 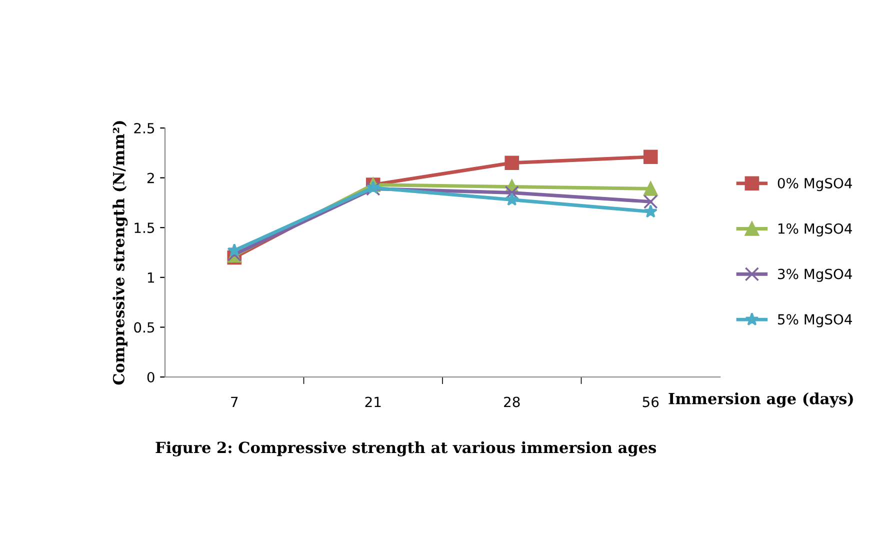 What do you see at coordinates (815, 185) in the screenshot?
I see `legend-label: 0% MgSO4` at bounding box center [815, 185].